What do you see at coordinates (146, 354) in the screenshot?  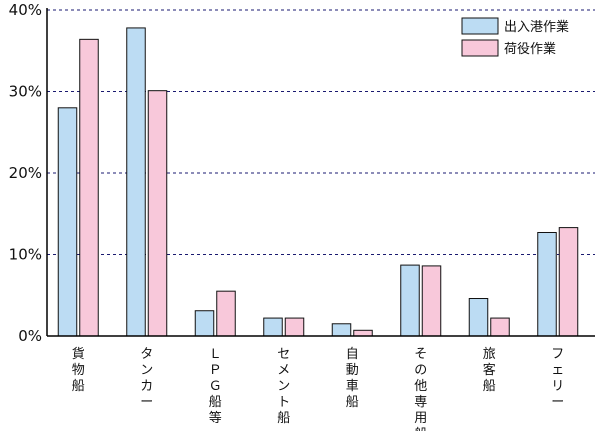 I see `x-category-label-char: タ` at bounding box center [146, 354].